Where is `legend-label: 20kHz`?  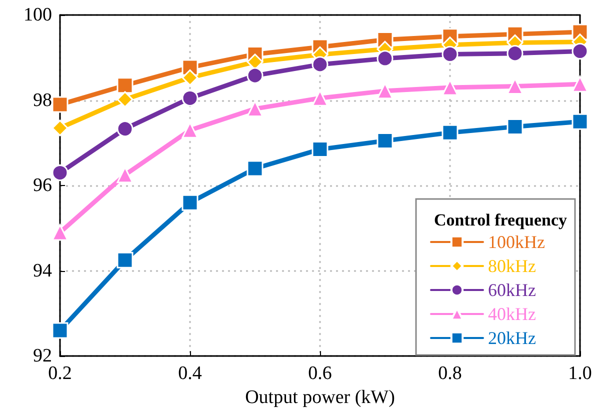 legend-label: 20kHz is located at coordinates (512, 338).